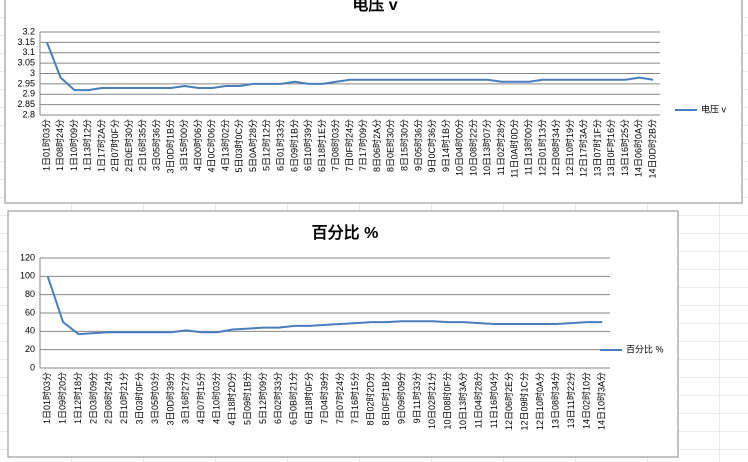 The height and width of the screenshot is (462, 748). What do you see at coordinates (238, 146) in the screenshot?
I see `x-tick-label: 5日03时0C分` at bounding box center [238, 146].